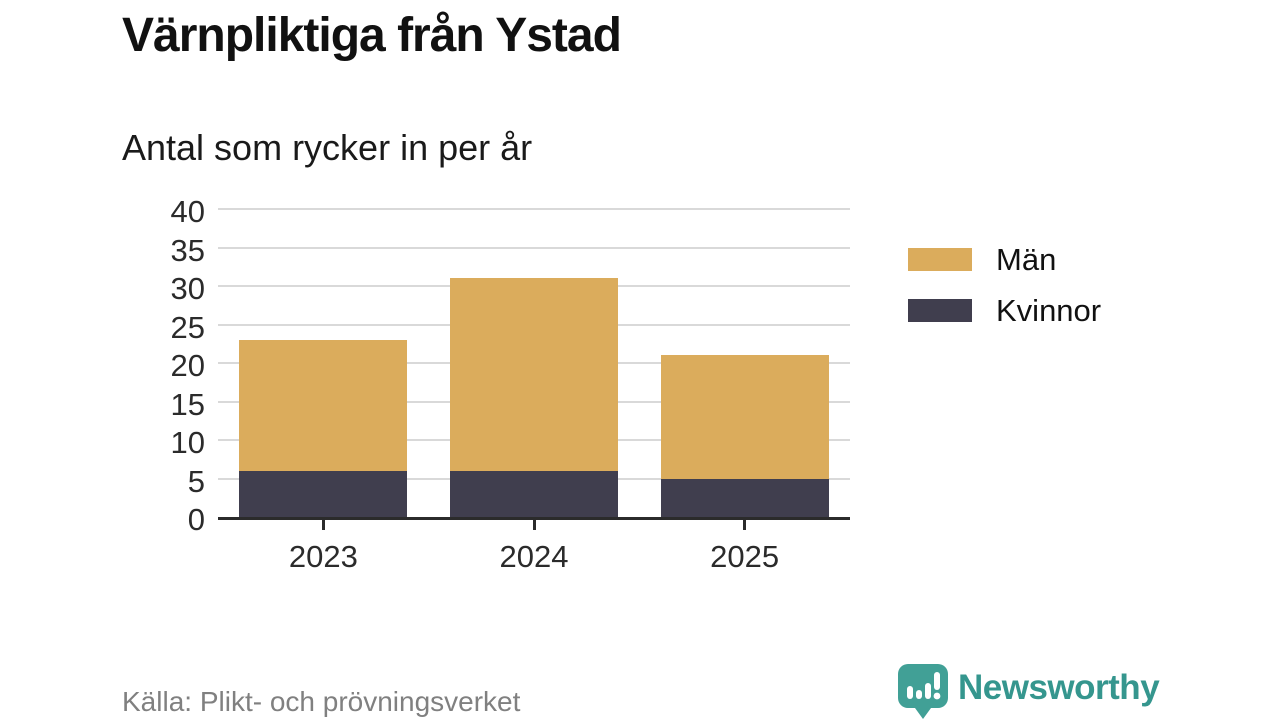  Describe the element at coordinates (372, 35) in the screenshot. I see `chart-title: Värnpliktiga från Ystad` at that location.